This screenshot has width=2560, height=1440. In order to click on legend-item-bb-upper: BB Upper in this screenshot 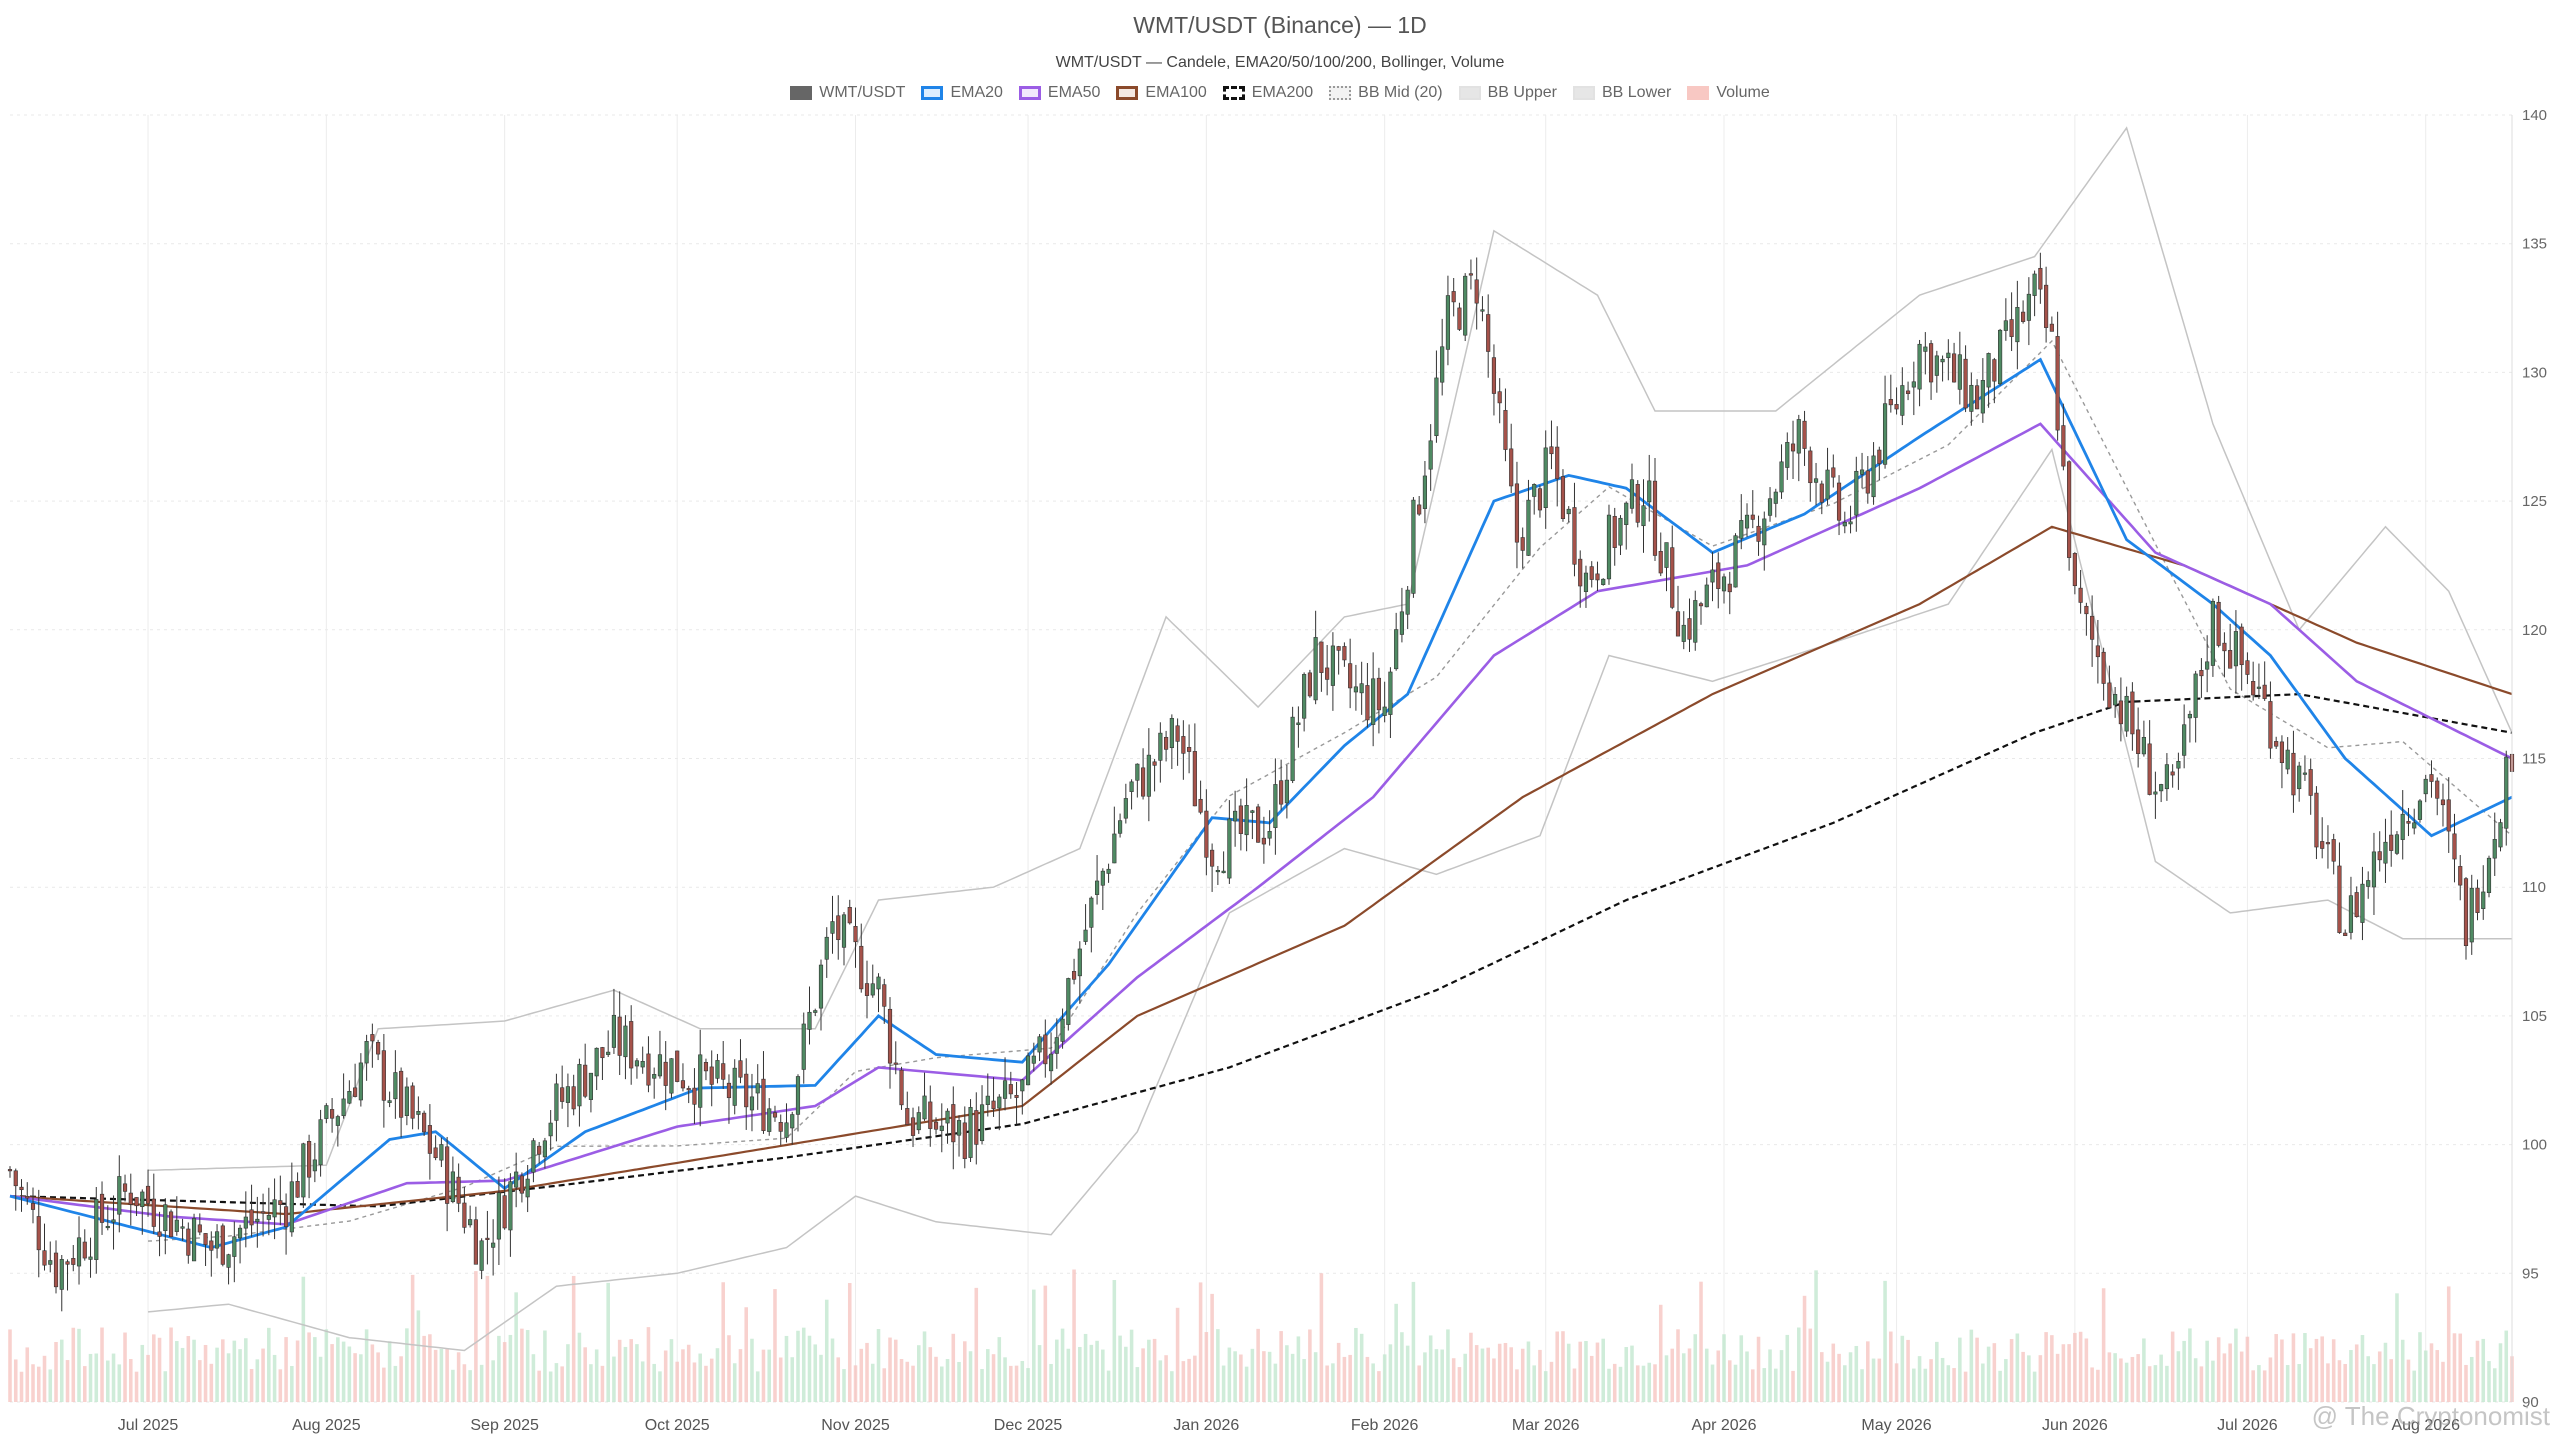, I will do `click(1507, 93)`.